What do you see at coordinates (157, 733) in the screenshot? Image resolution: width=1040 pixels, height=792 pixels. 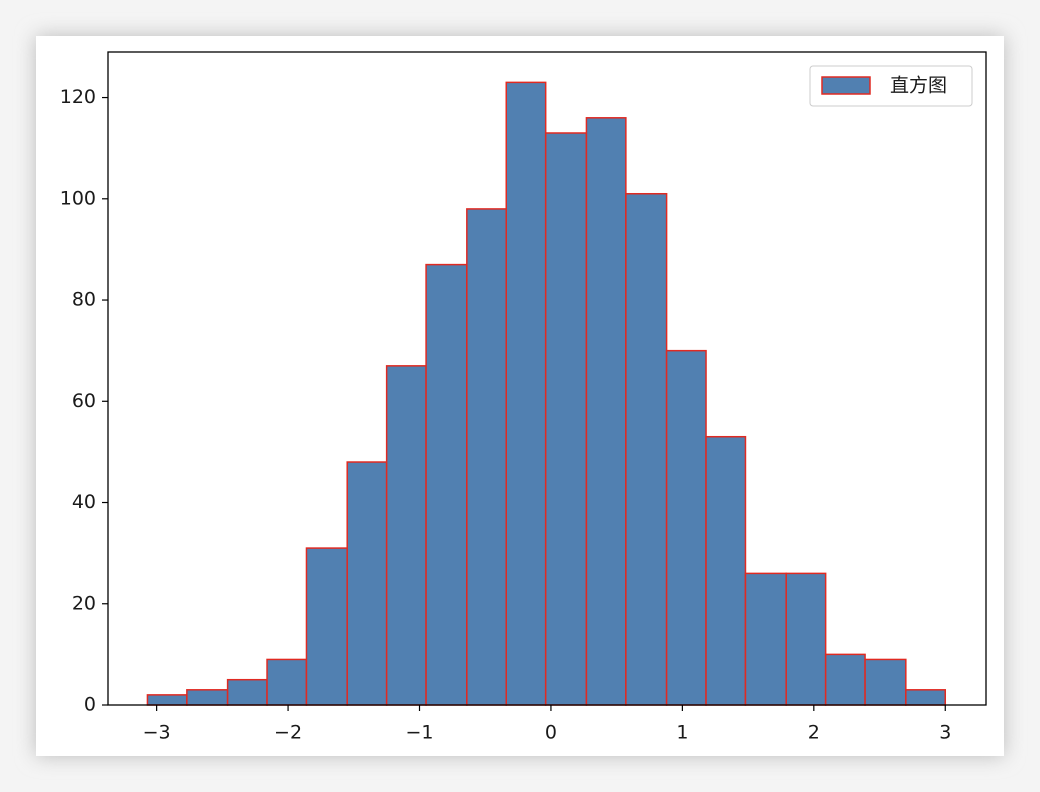 I see `x-tick-label: −3` at bounding box center [157, 733].